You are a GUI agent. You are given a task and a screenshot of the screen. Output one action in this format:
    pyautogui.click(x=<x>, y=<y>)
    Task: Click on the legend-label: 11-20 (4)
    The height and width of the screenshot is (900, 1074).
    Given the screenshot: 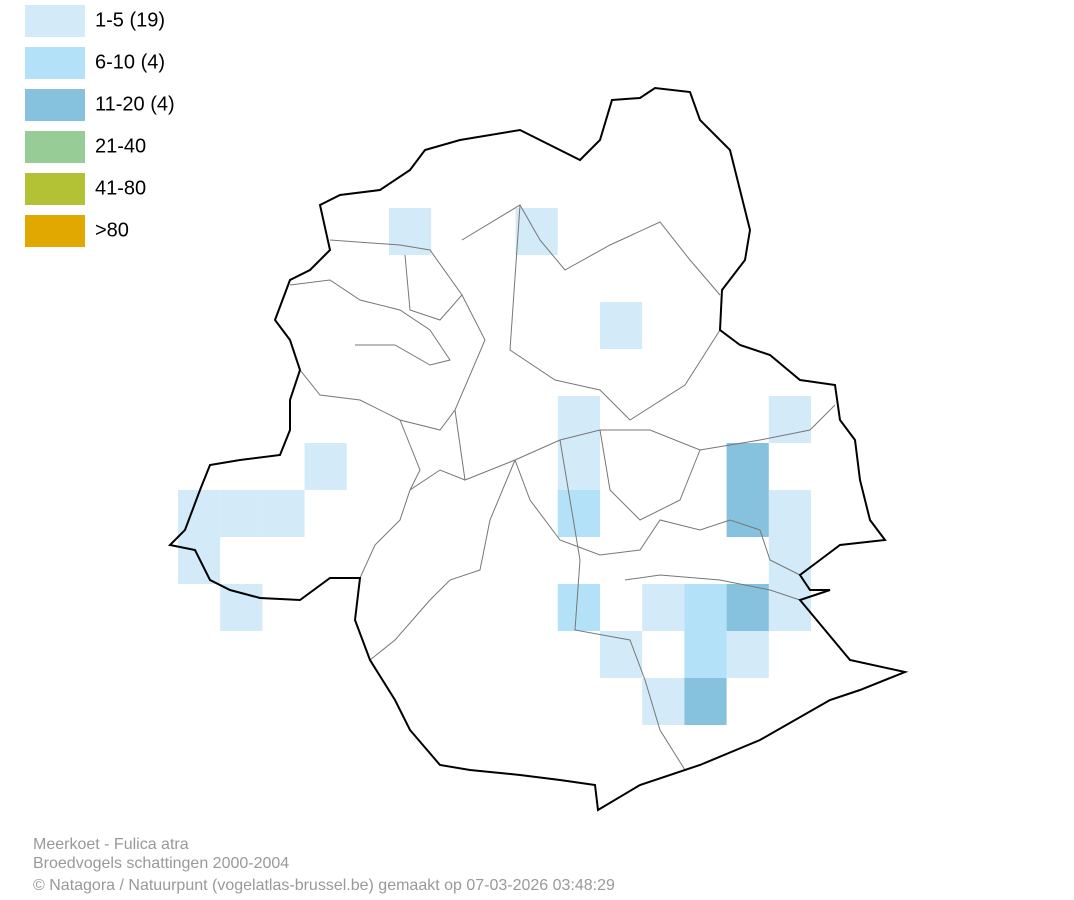 What is the action you would take?
    pyautogui.click(x=135, y=104)
    